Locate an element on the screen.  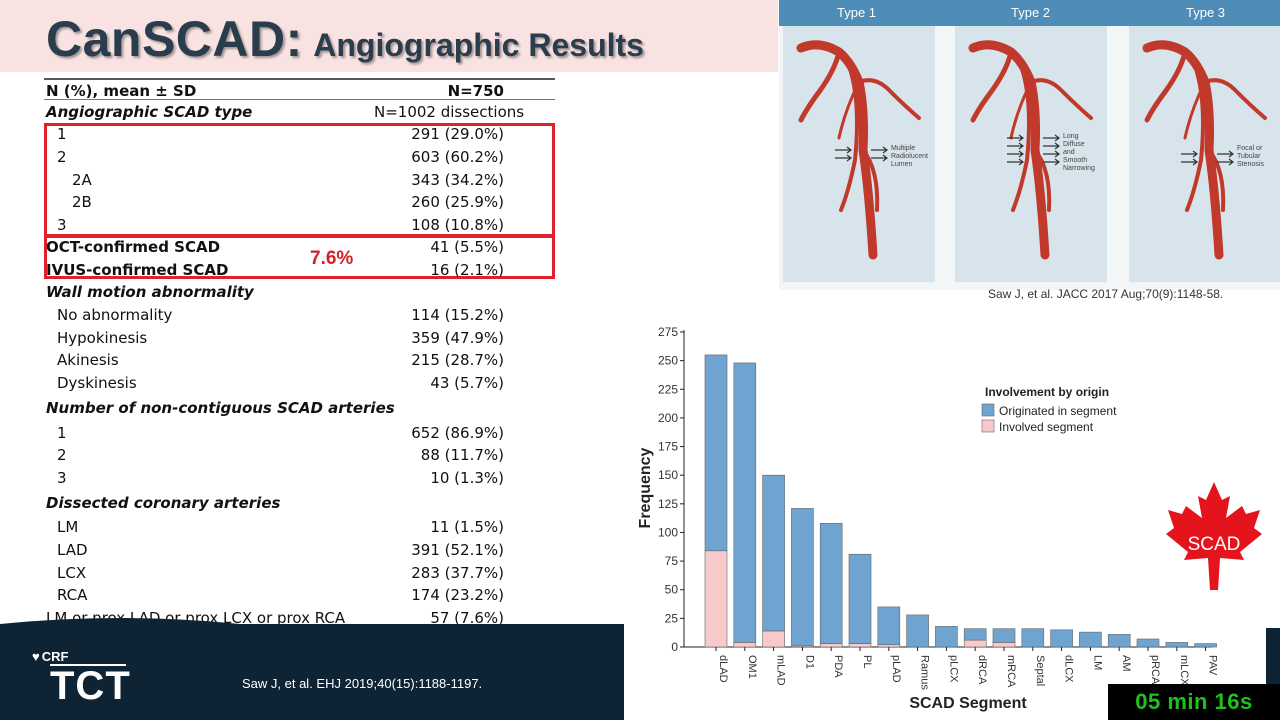
row-value: 41 (5.5%) is located at coordinates (467, 247).